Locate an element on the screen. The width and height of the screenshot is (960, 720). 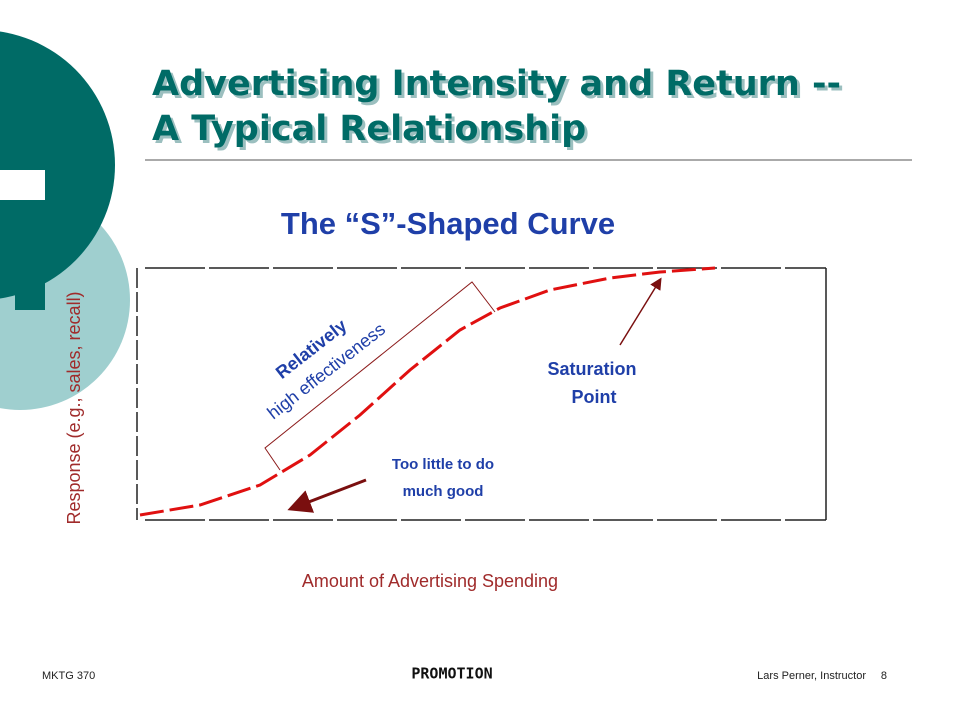
y-label: Response (e.g., sales, recall) is located at coordinates (74, 407).